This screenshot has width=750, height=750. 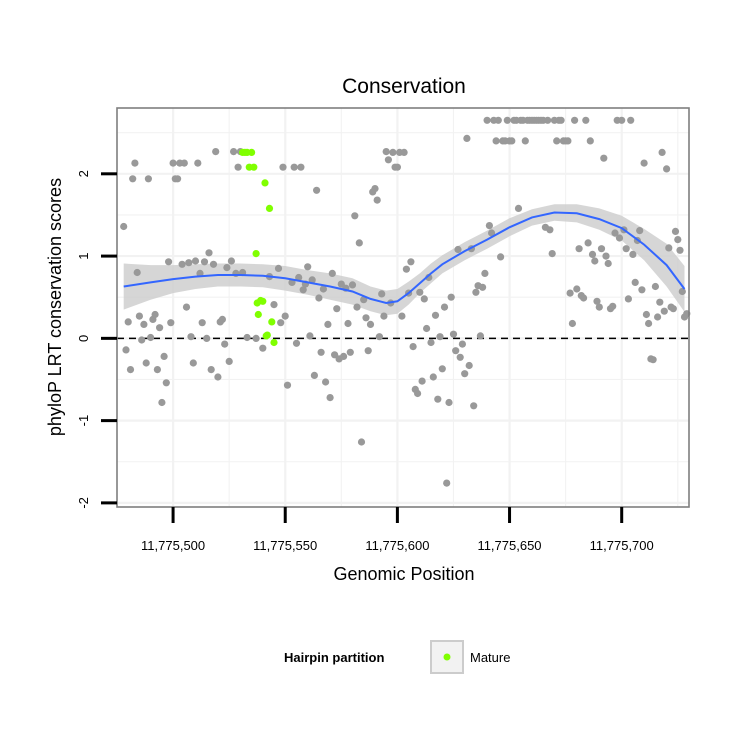 I want to click on y-axis-title: phyloP LRT conservation scores, so click(x=55, y=307).